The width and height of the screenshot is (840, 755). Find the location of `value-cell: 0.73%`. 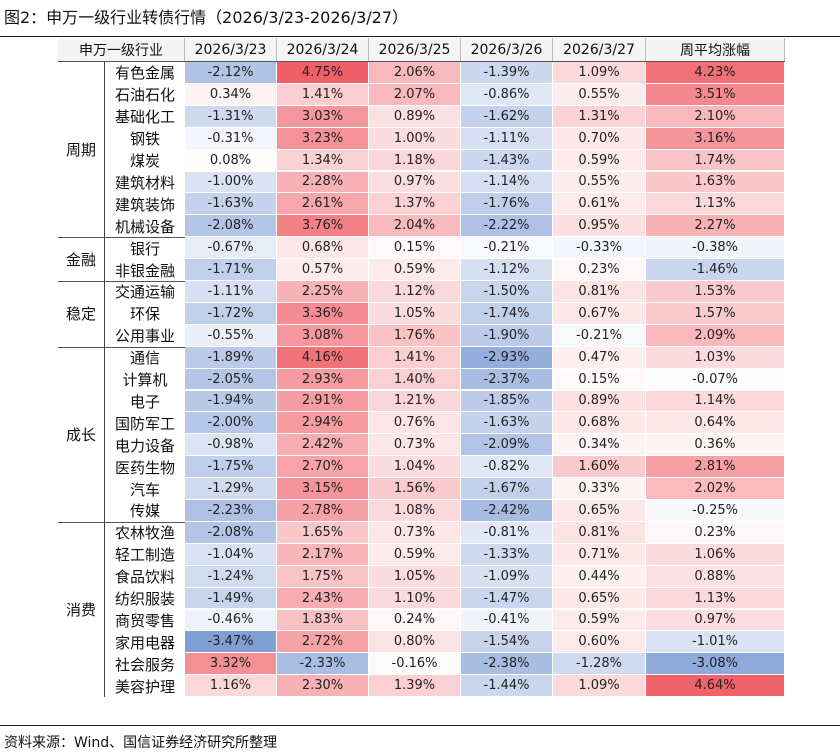

value-cell: 0.73% is located at coordinates (415, 532).